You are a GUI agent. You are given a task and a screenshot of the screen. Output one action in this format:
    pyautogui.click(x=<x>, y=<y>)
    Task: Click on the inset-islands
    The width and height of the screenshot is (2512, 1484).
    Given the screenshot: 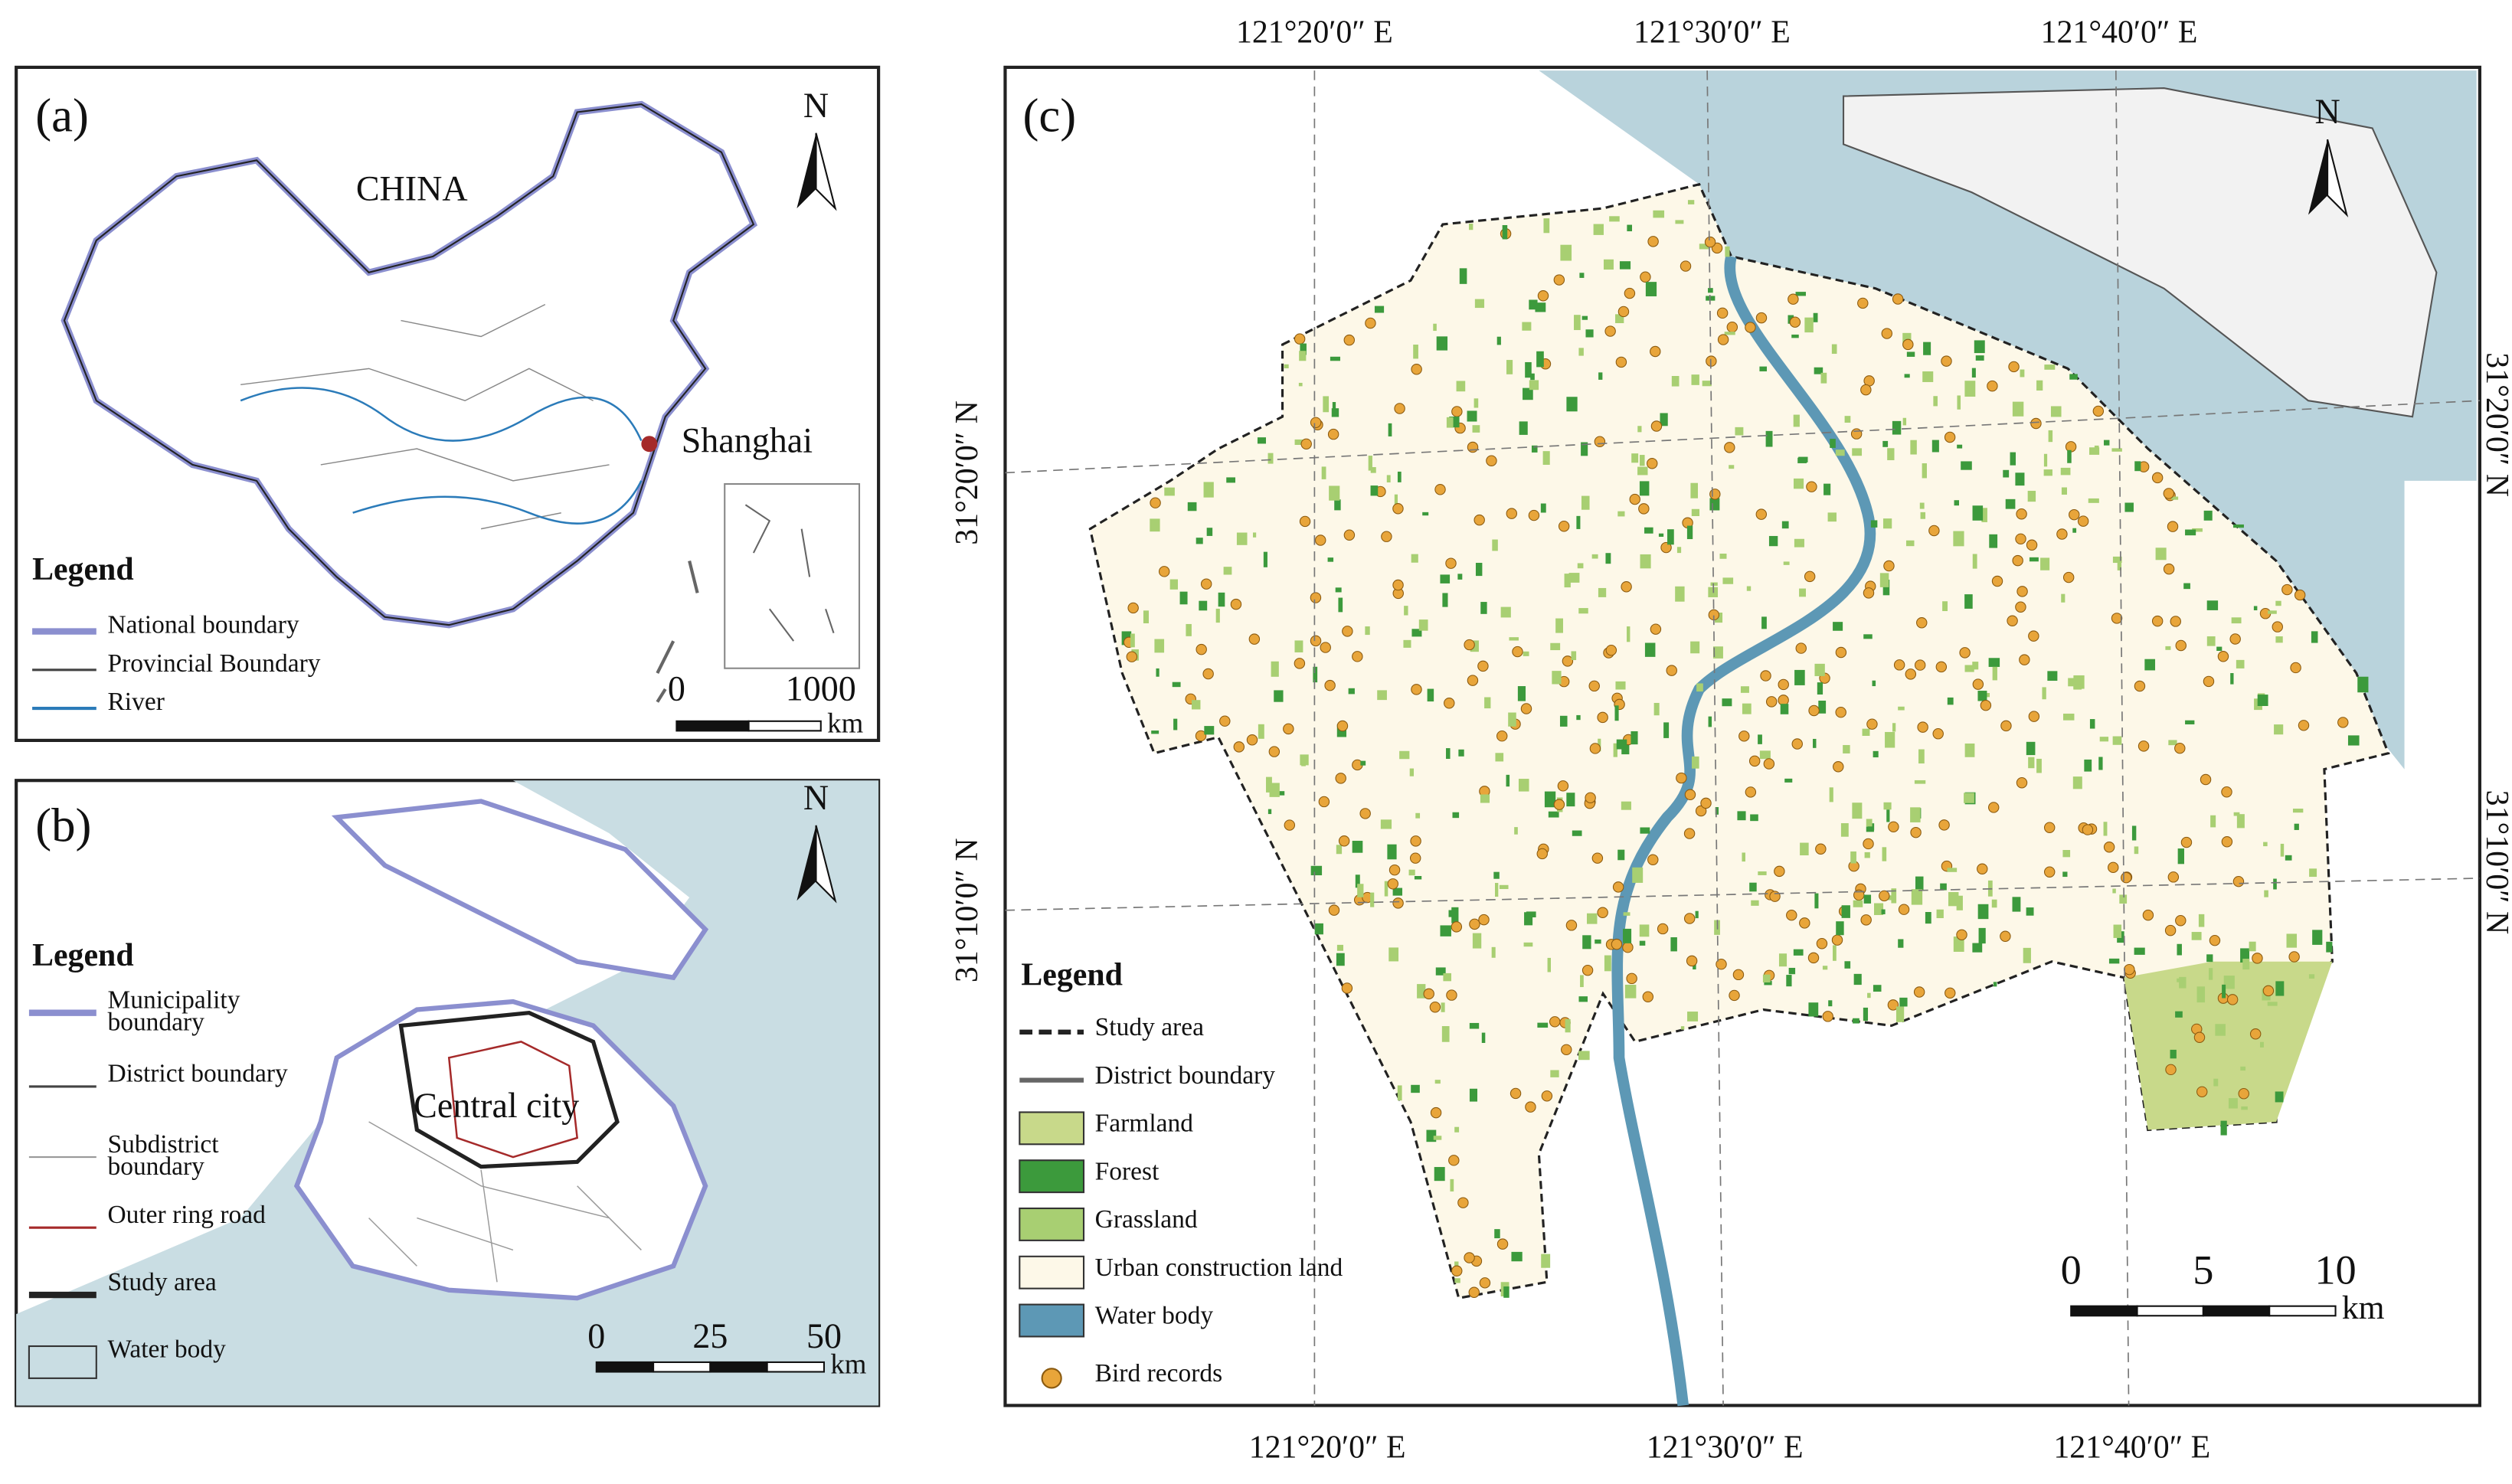 What is the action you would take?
    pyautogui.click(x=789, y=573)
    